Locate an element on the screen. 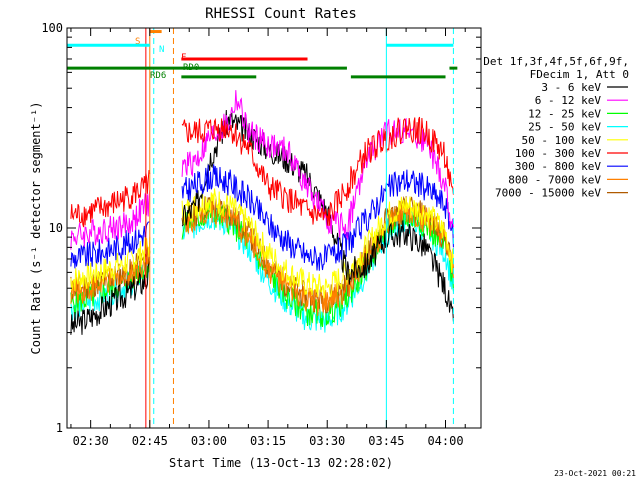 This screenshot has width=640, height=480. x-tick-label: 03:45 is located at coordinates (386, 441).